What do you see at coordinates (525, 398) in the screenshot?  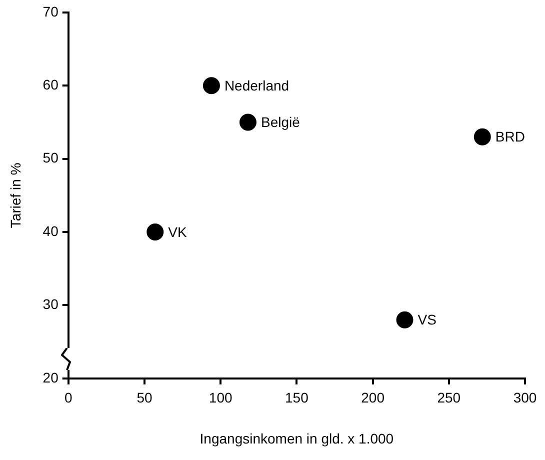 I see `x-tick-label: 300` at bounding box center [525, 398].